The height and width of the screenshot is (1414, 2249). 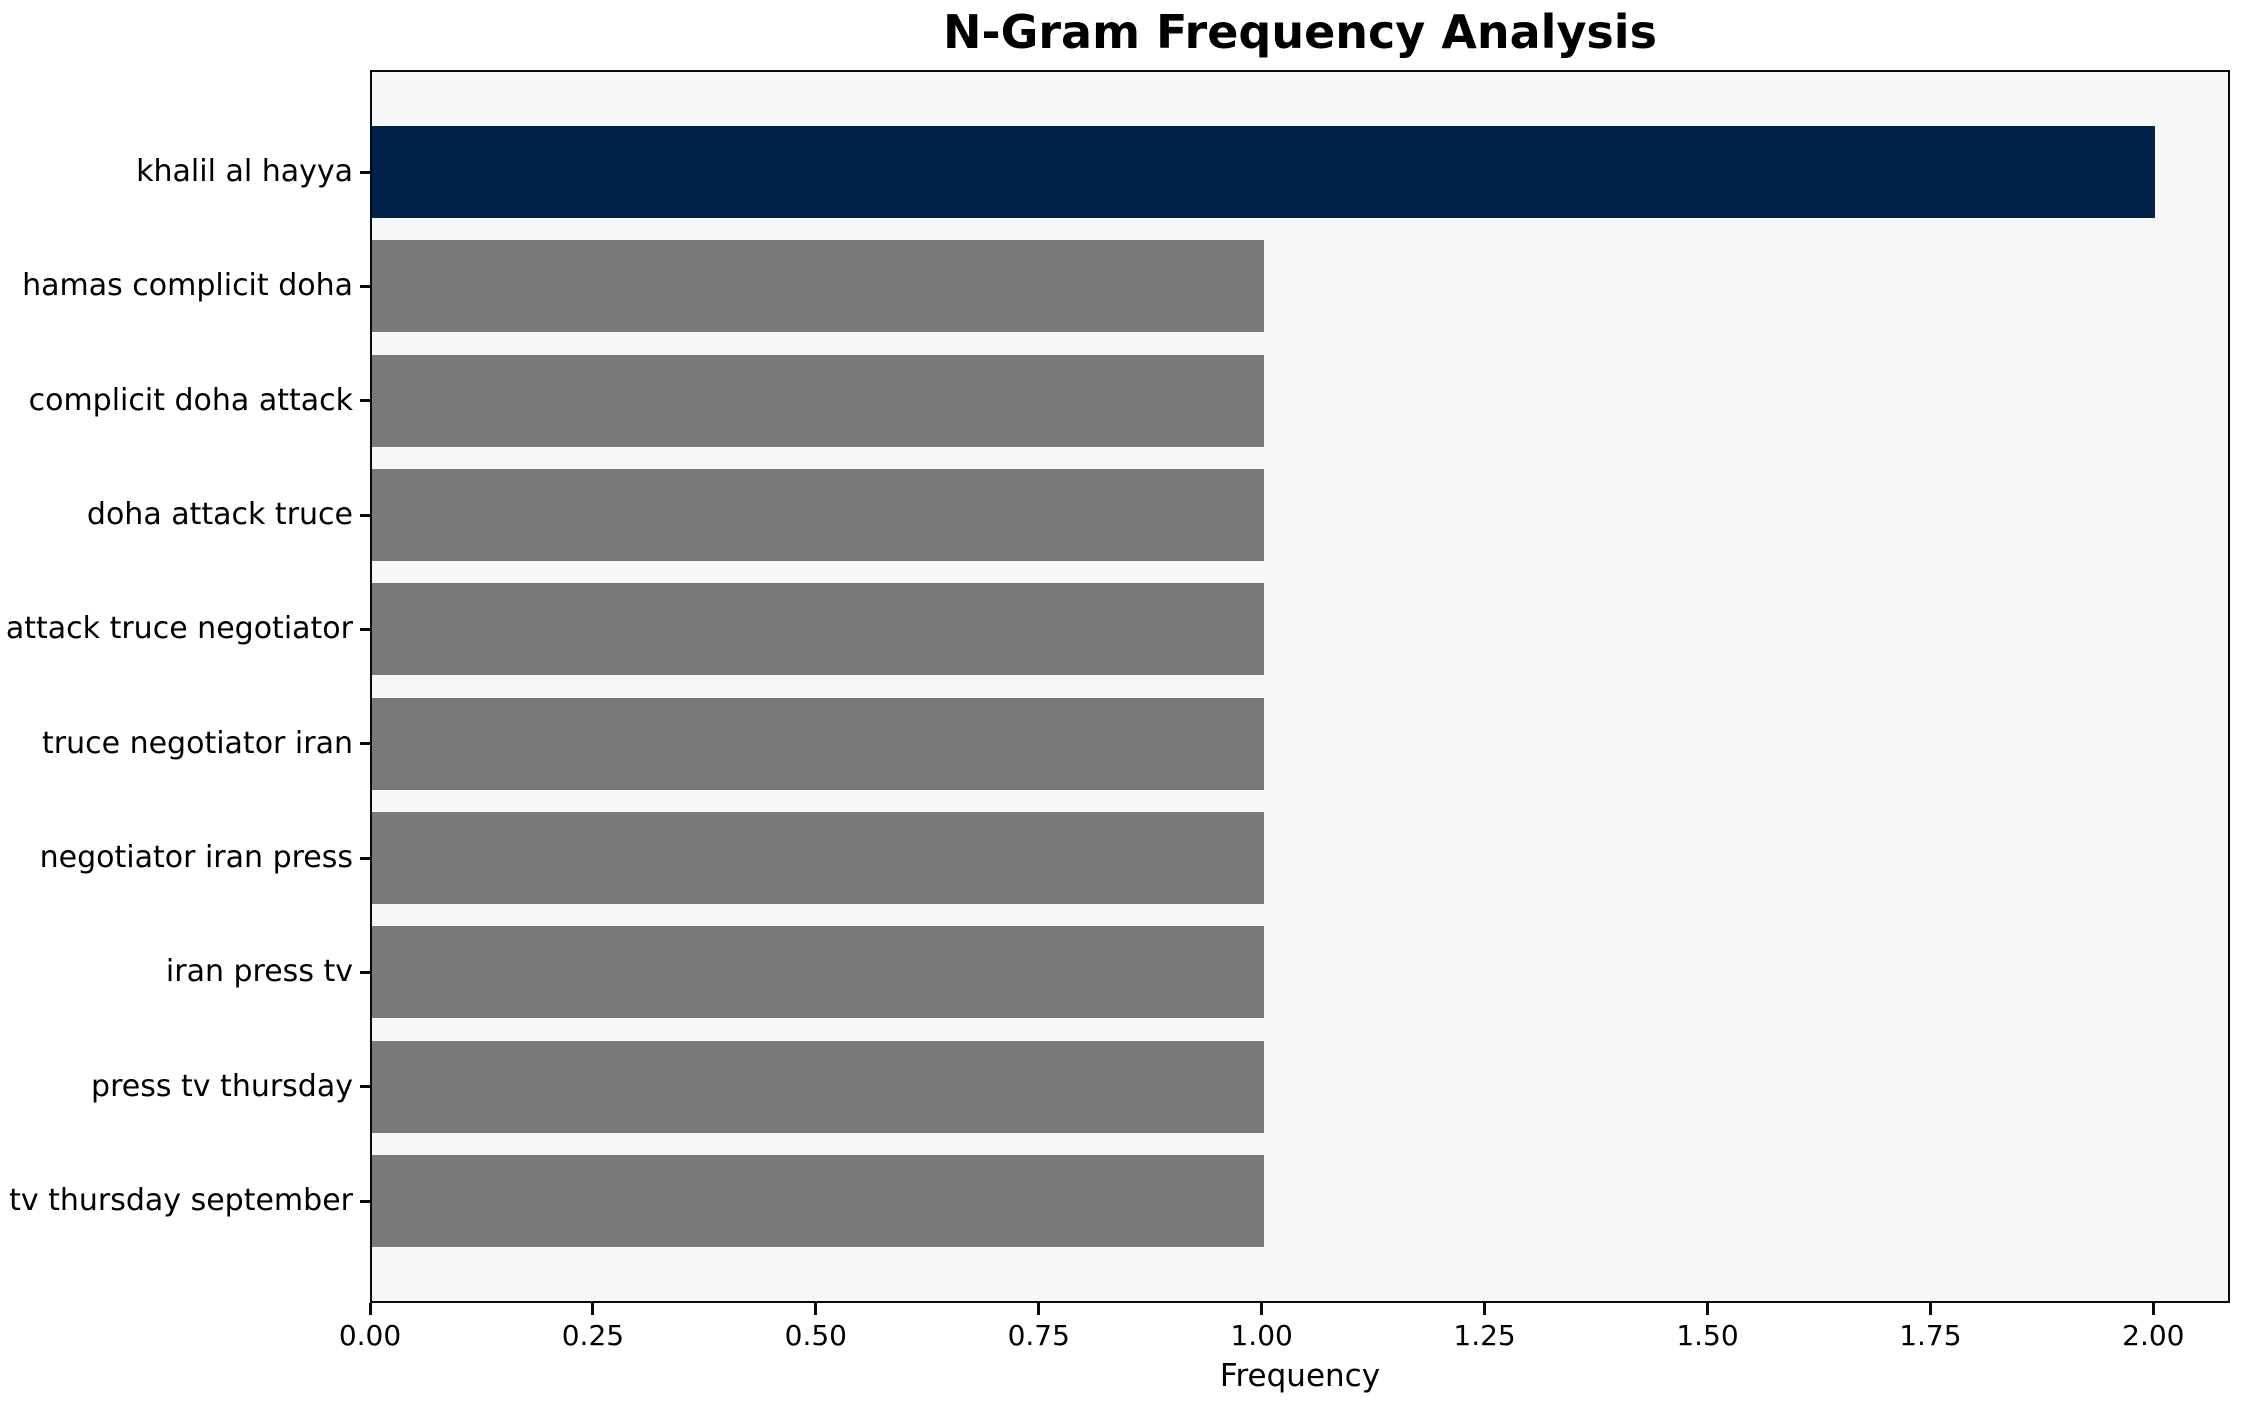 I want to click on y-tick-label: press tv thursday, so click(x=222, y=1086).